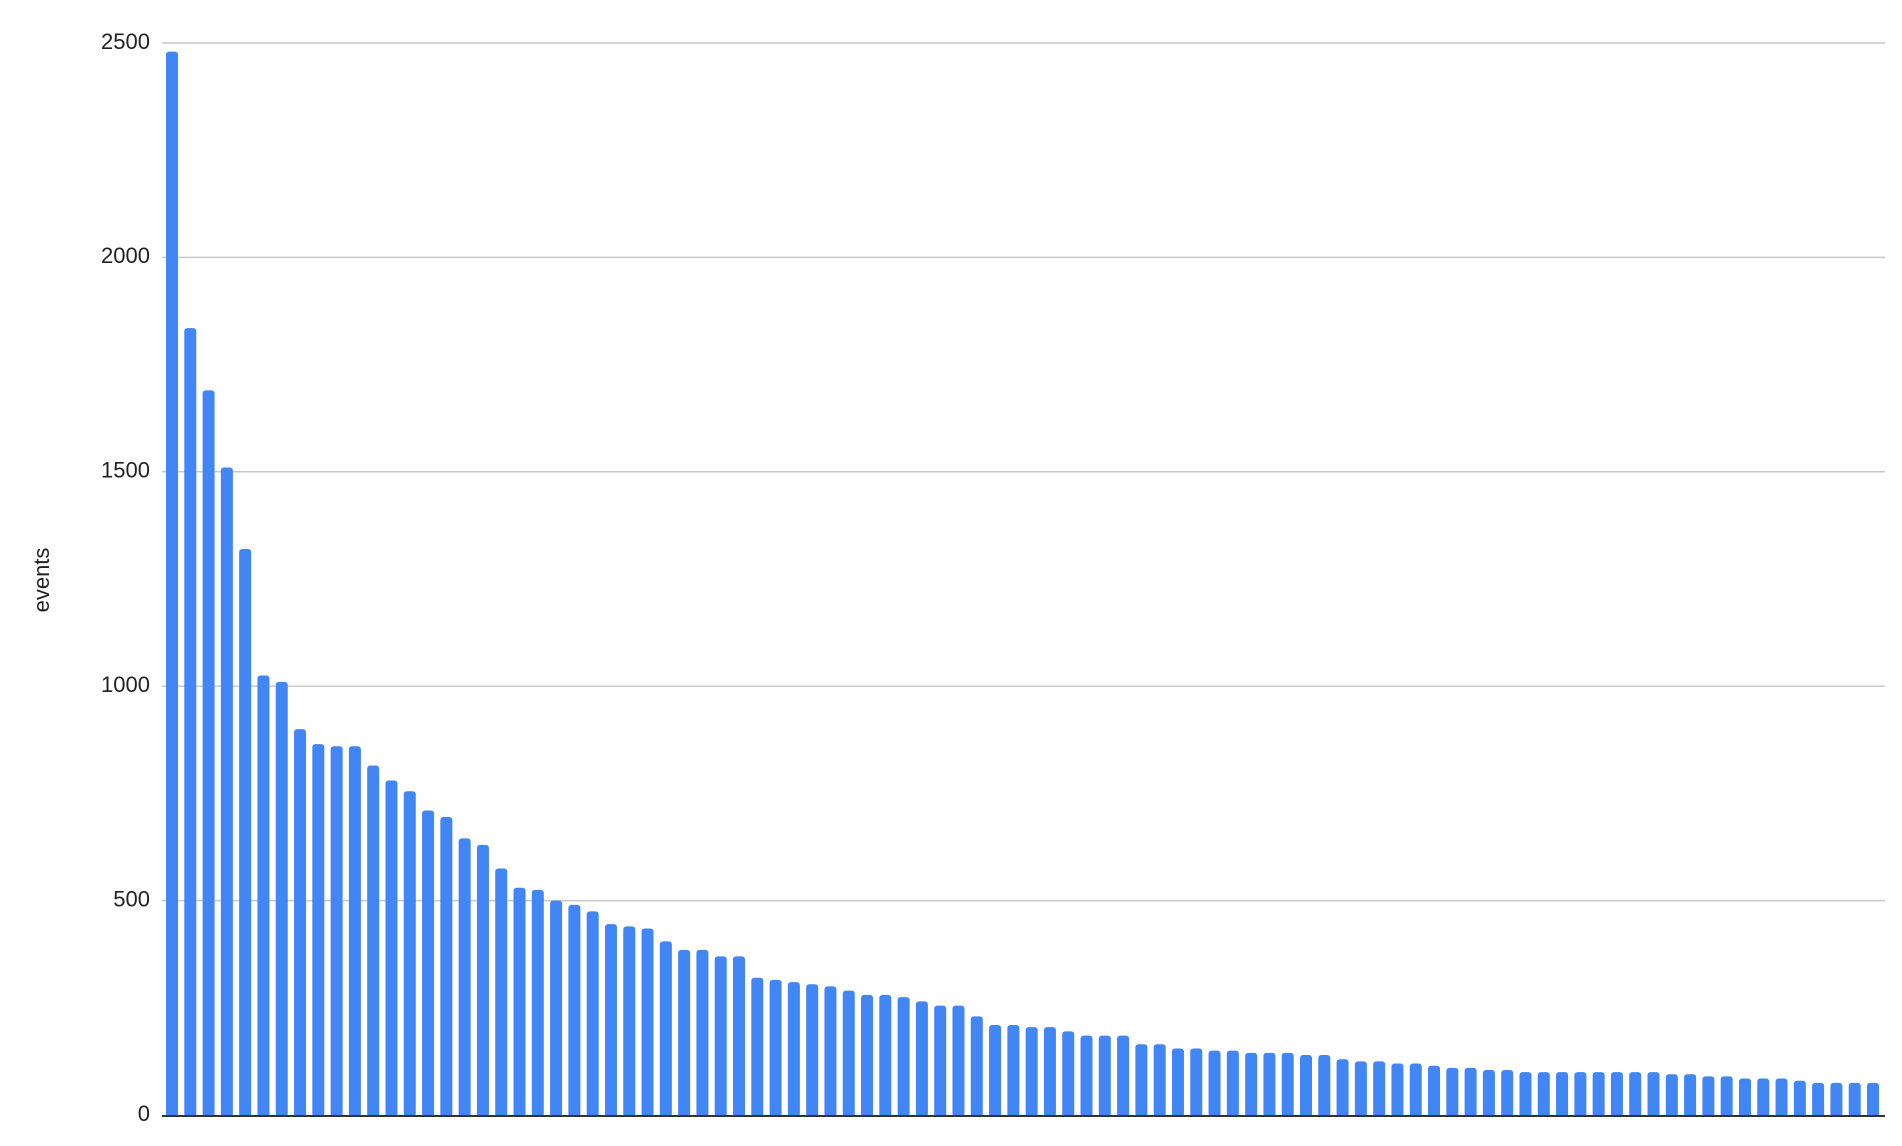  Describe the element at coordinates (125, 577) in the screenshot. I see `y-axis-ticks: 0 500 1000 1500 2000 2500` at that location.